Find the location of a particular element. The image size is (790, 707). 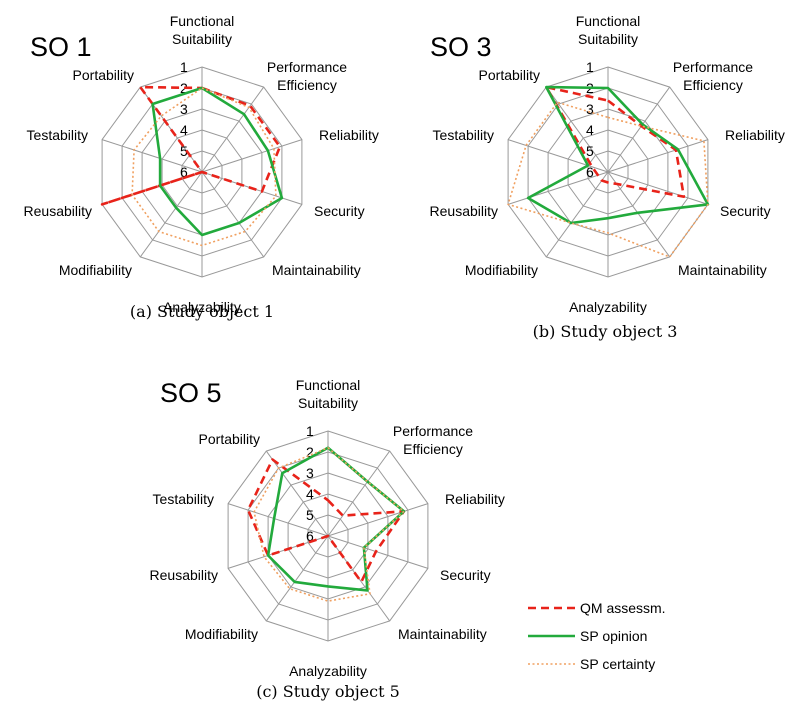

legend: QM assessm. SP opinion SP certainty is located at coordinates (597, 636).